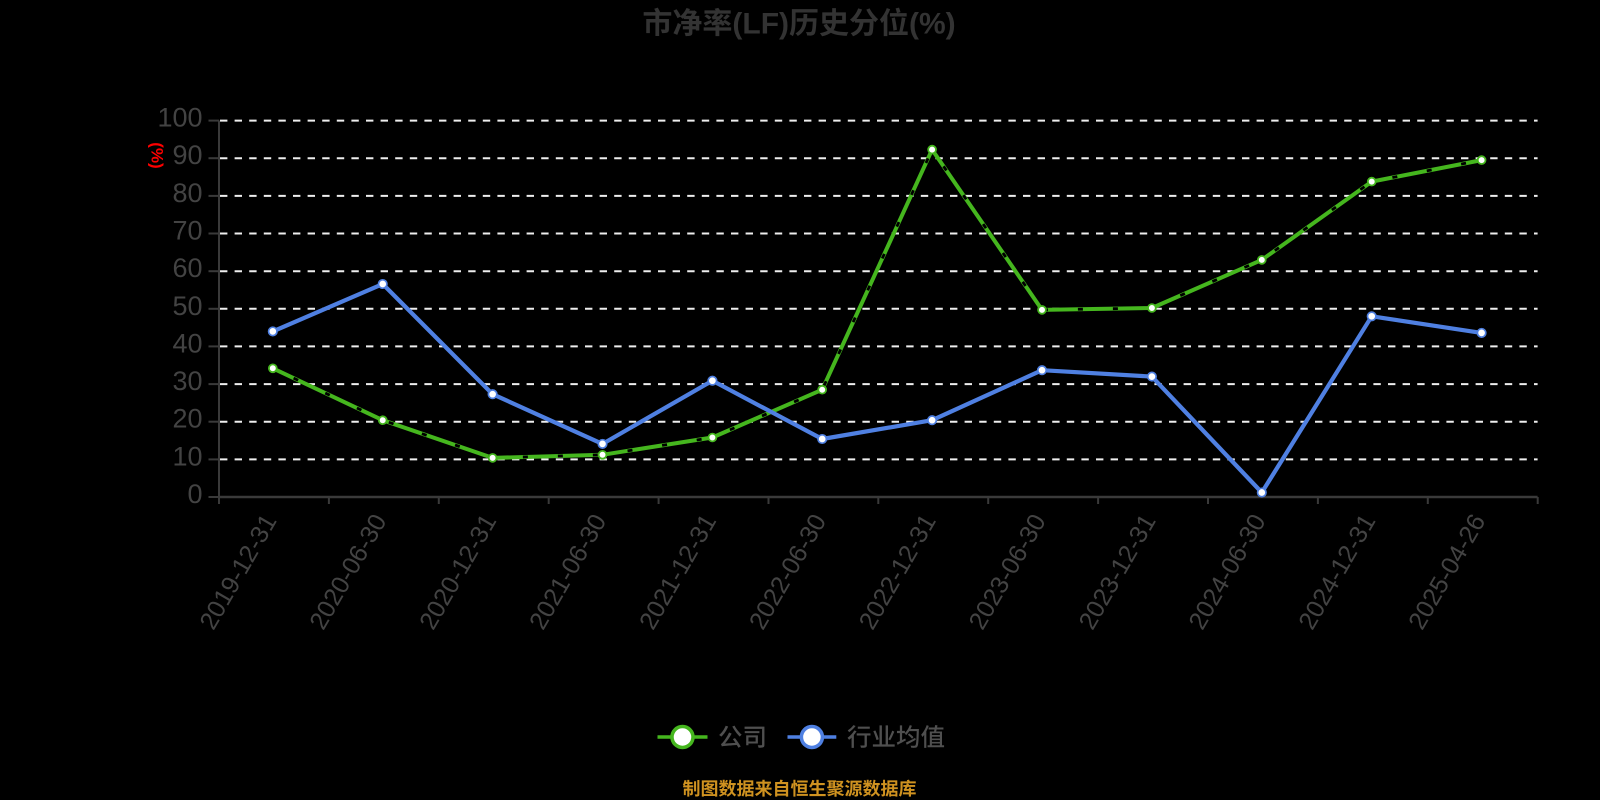 This screenshot has width=1600, height=800. I want to click on svg-text: 40, so click(187, 343).